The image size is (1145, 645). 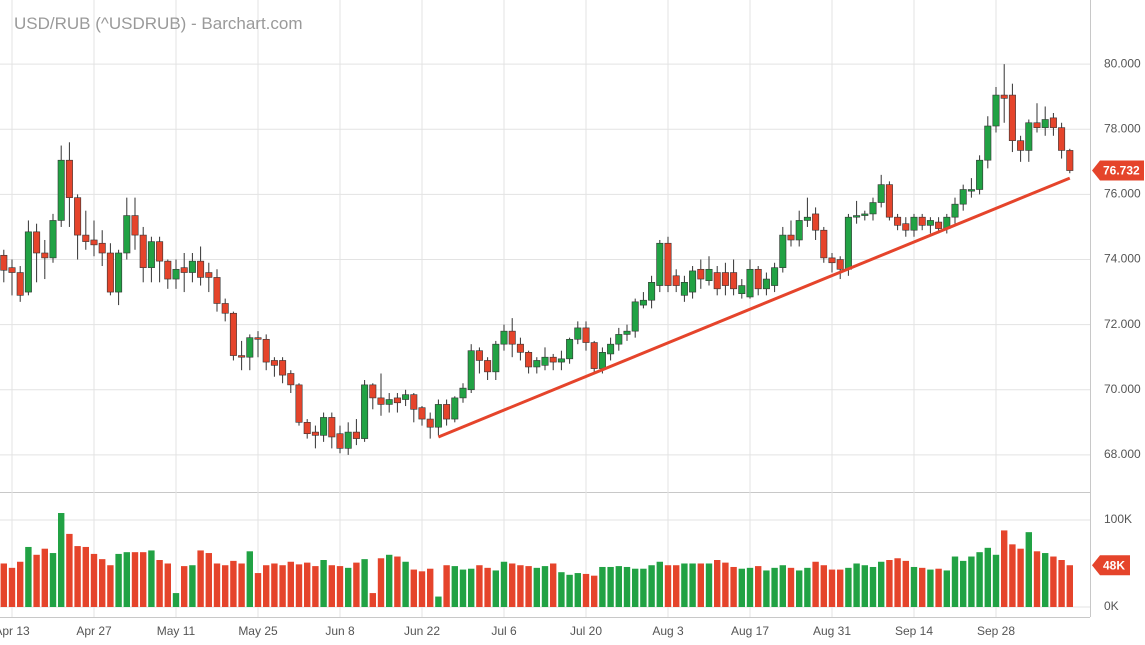 I want to click on x-tick-label: Sep 14, so click(x=914, y=631).